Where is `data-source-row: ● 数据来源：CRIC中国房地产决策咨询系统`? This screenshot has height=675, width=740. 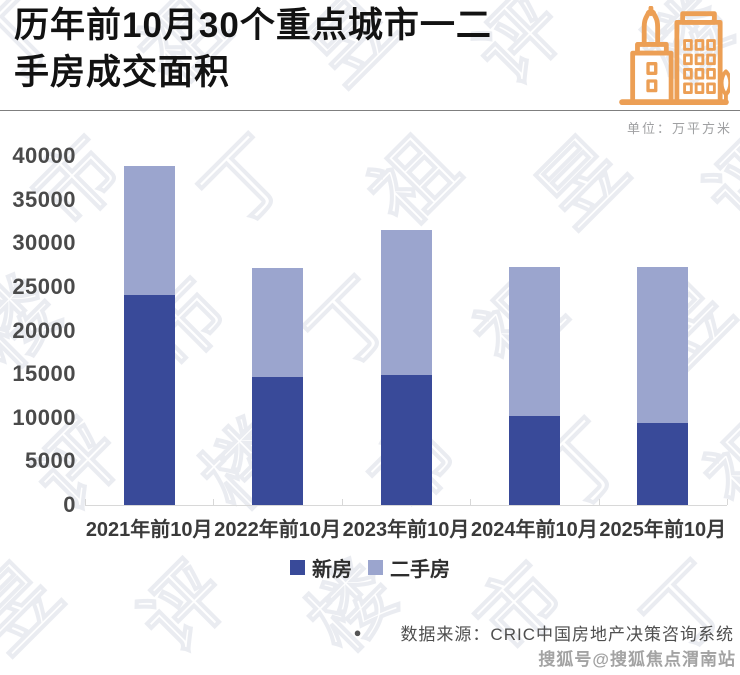 data-source-row: ● 数据来源：CRIC中国房地产决策咨询系统 is located at coordinates (544, 632).